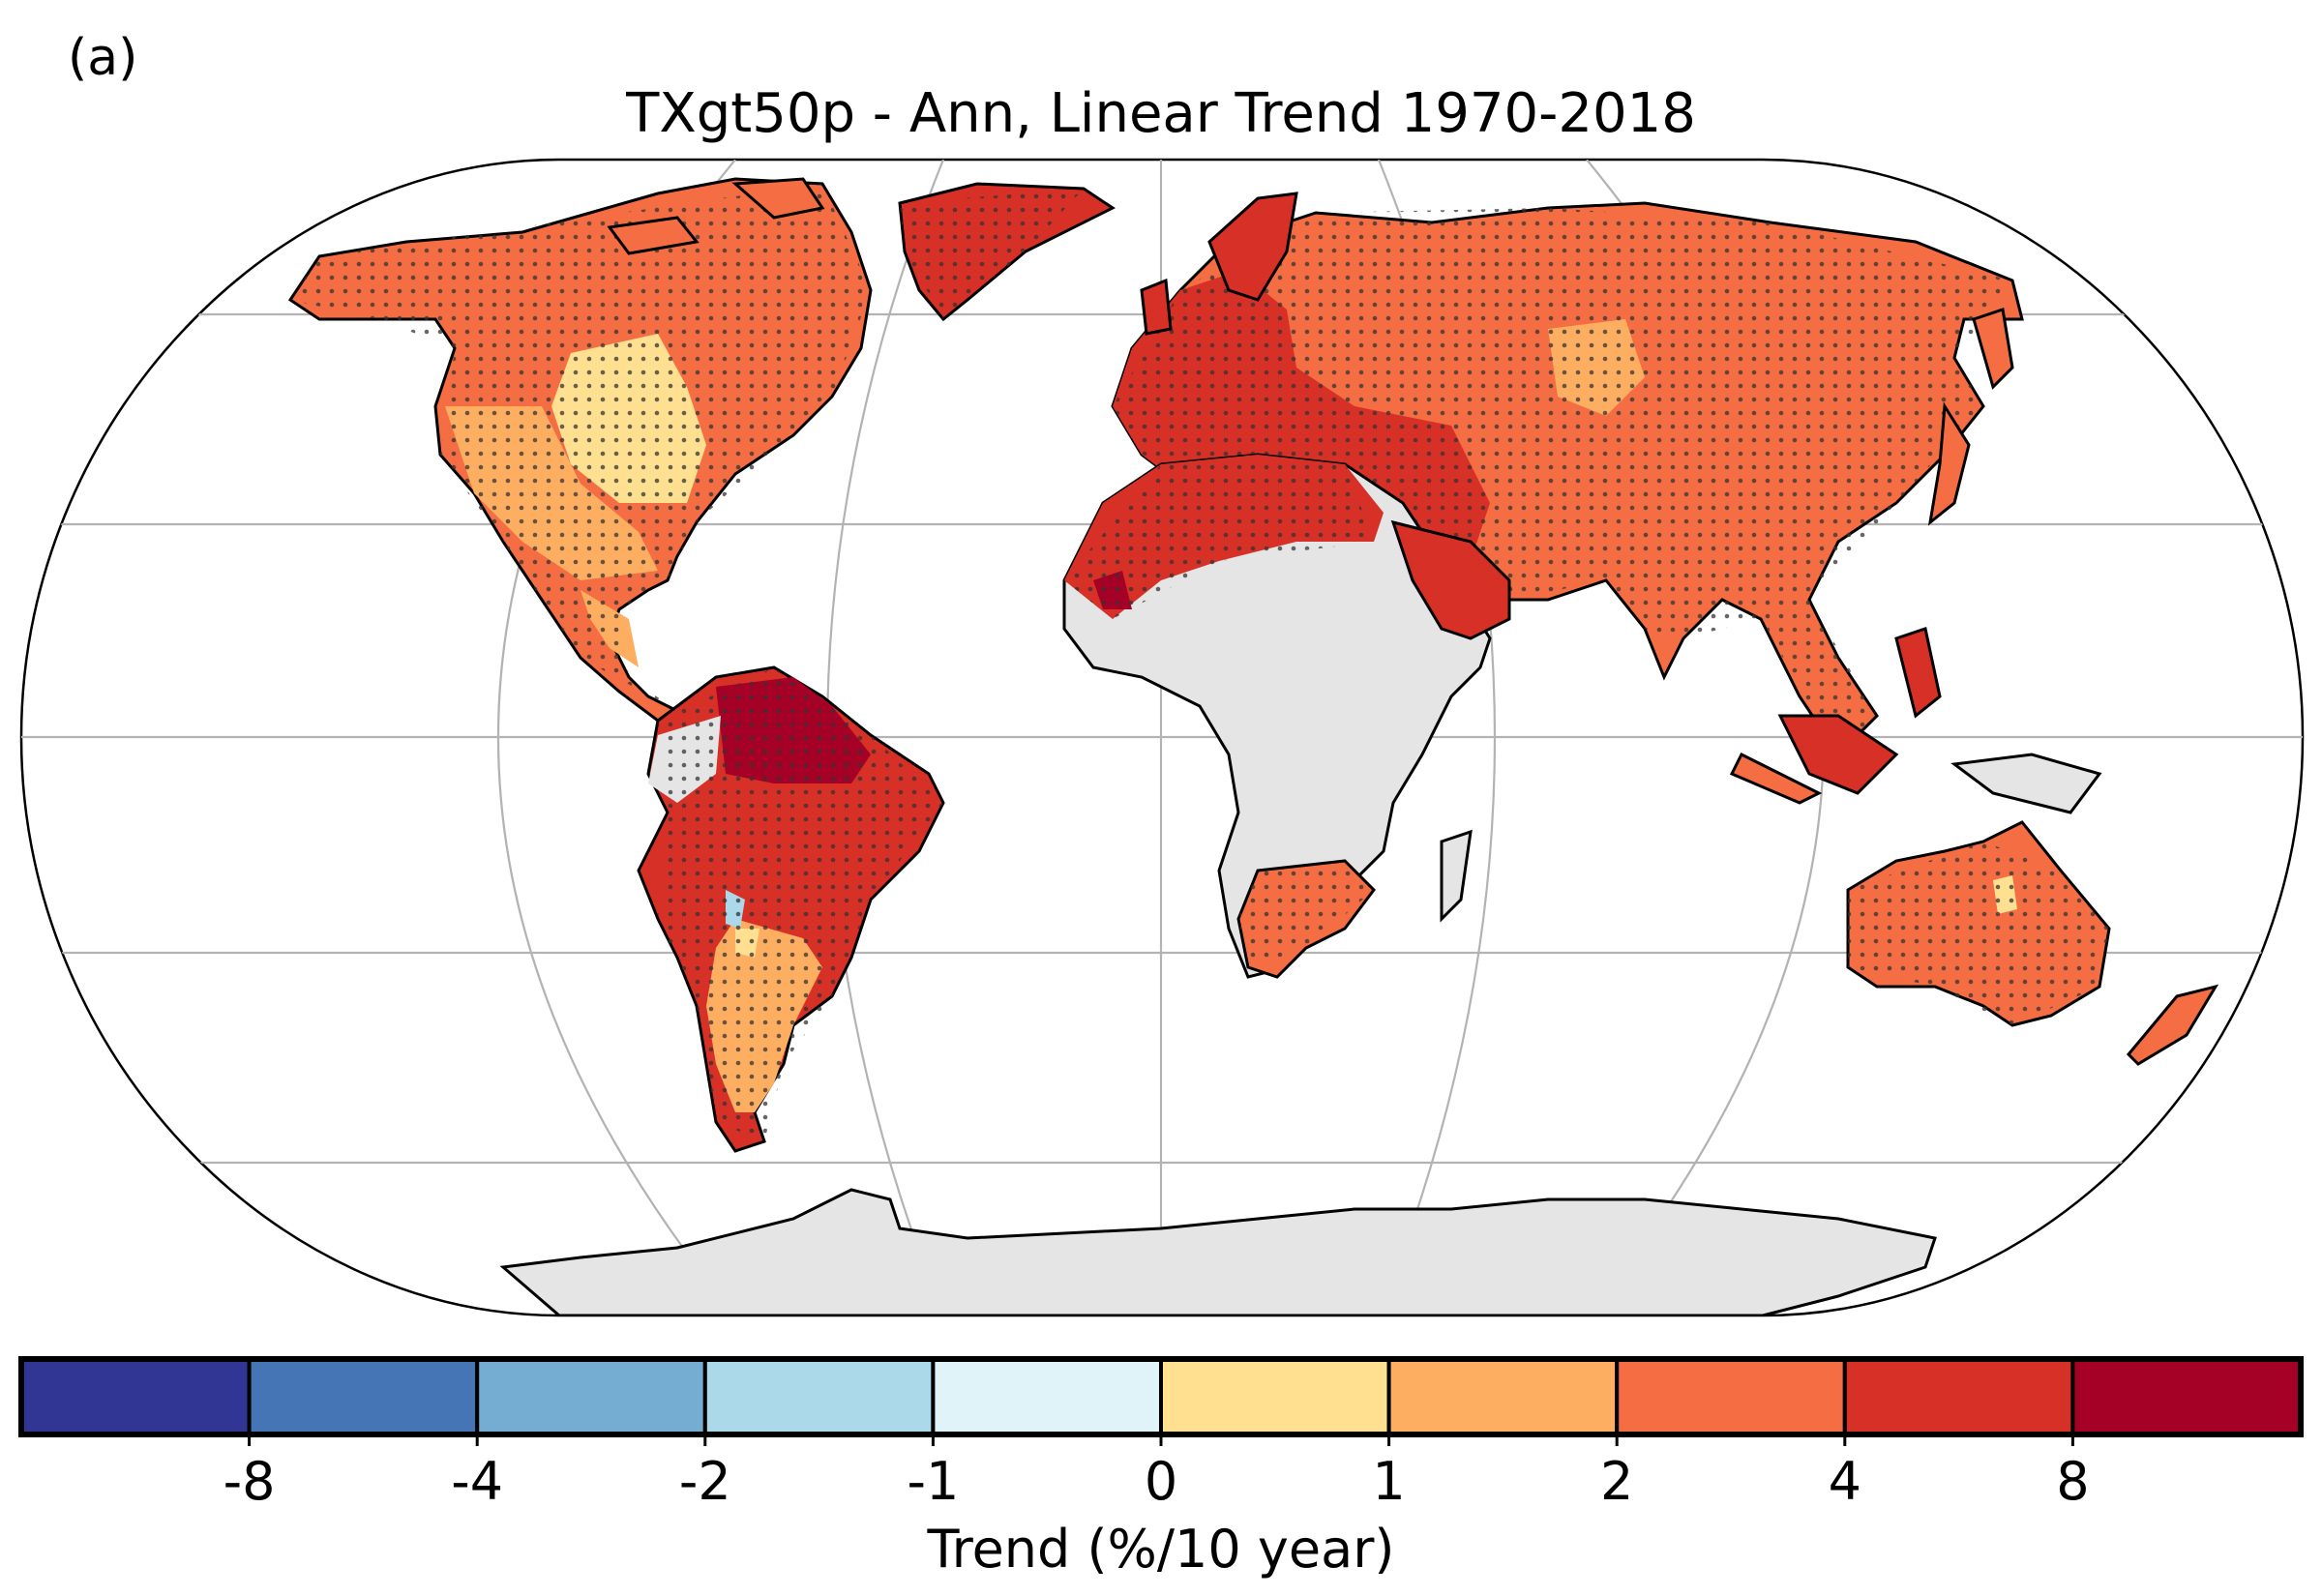  What do you see at coordinates (791, 909) in the screenshot?
I see `south-america` at bounding box center [791, 909].